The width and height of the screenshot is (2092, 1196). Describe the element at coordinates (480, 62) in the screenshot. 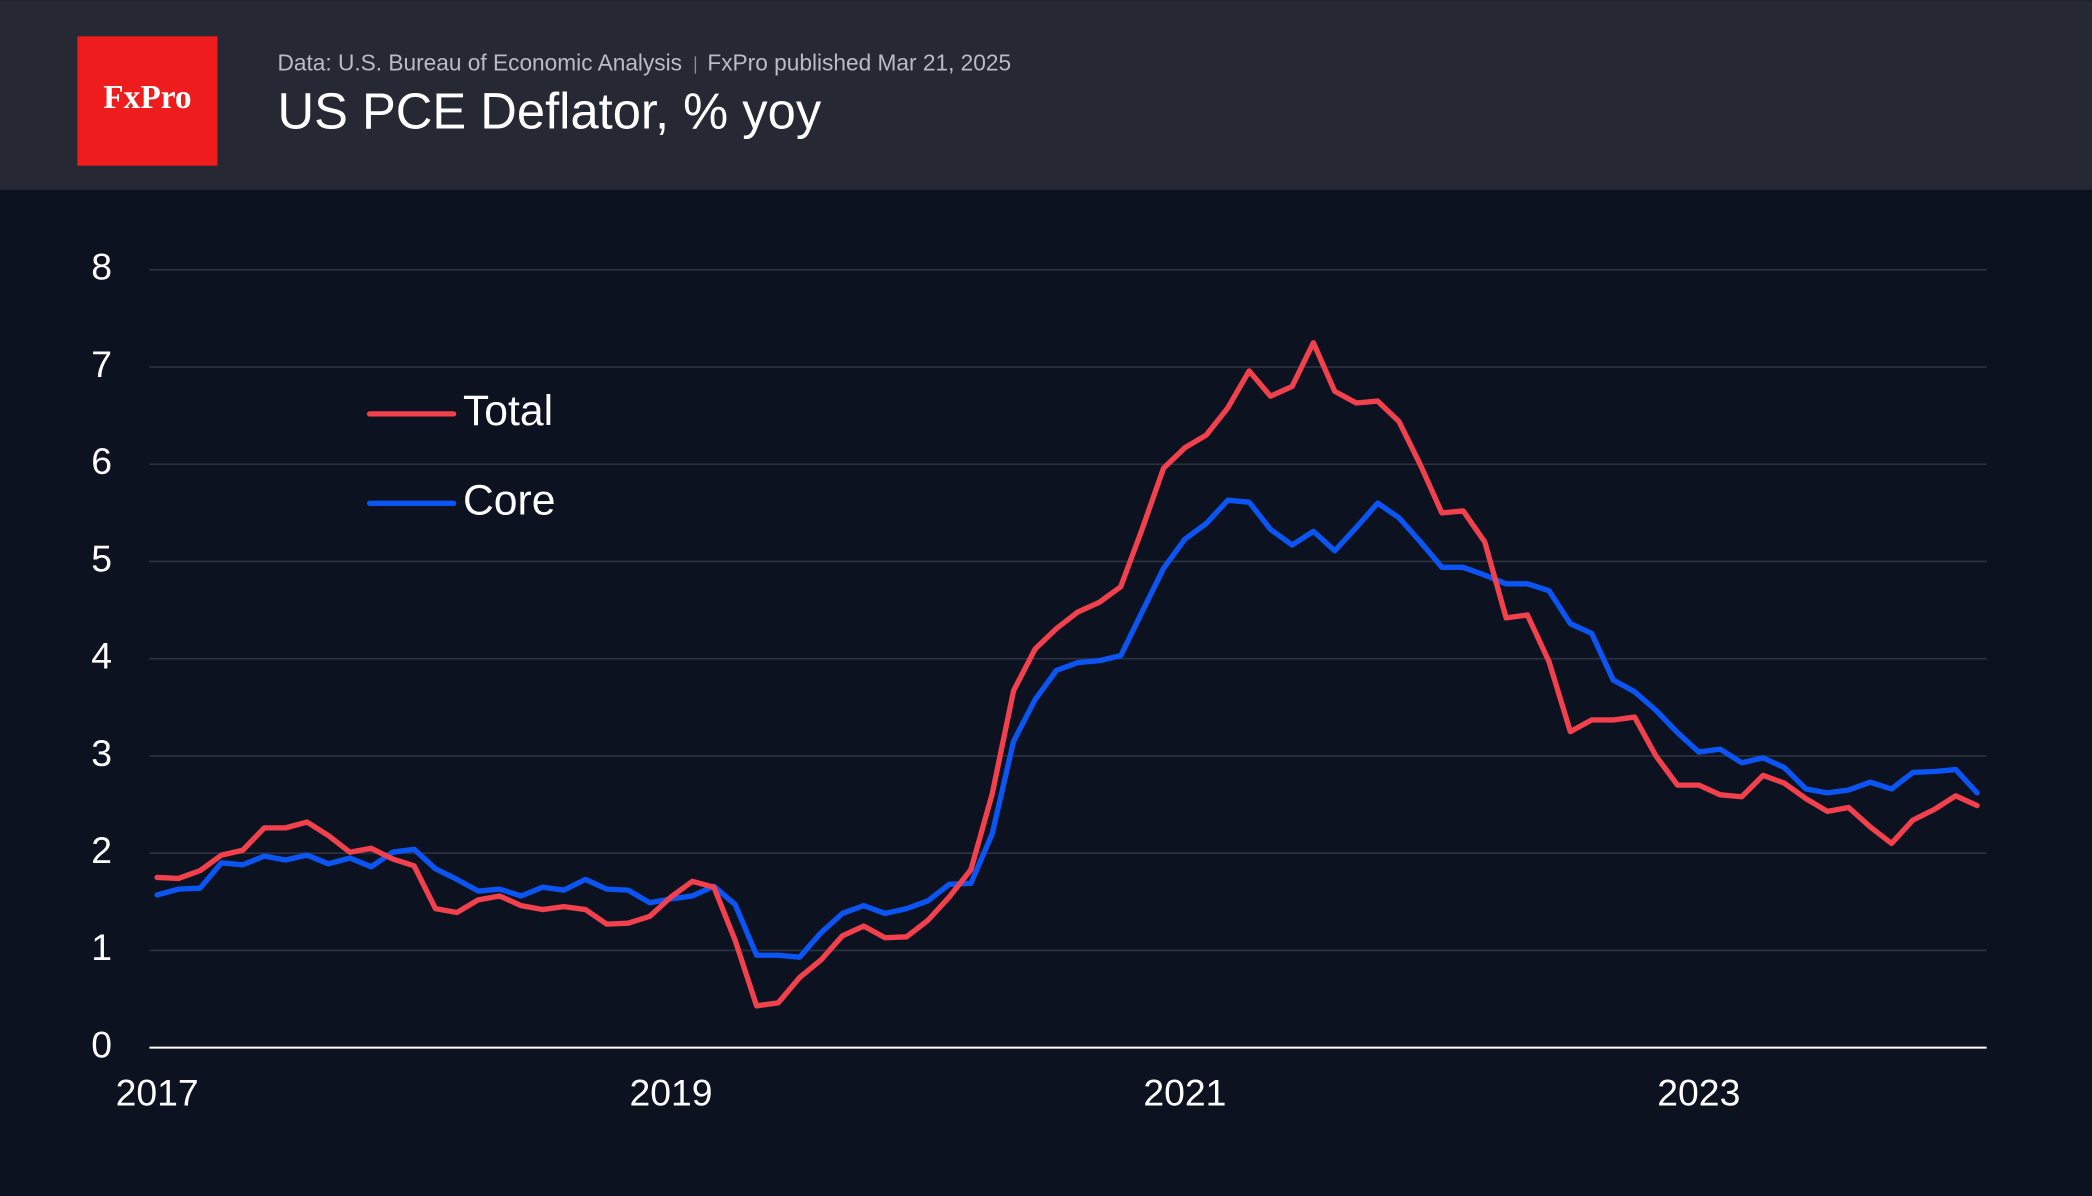

I see `source: Data: U.S. Bureau of Economic Analysis` at that location.